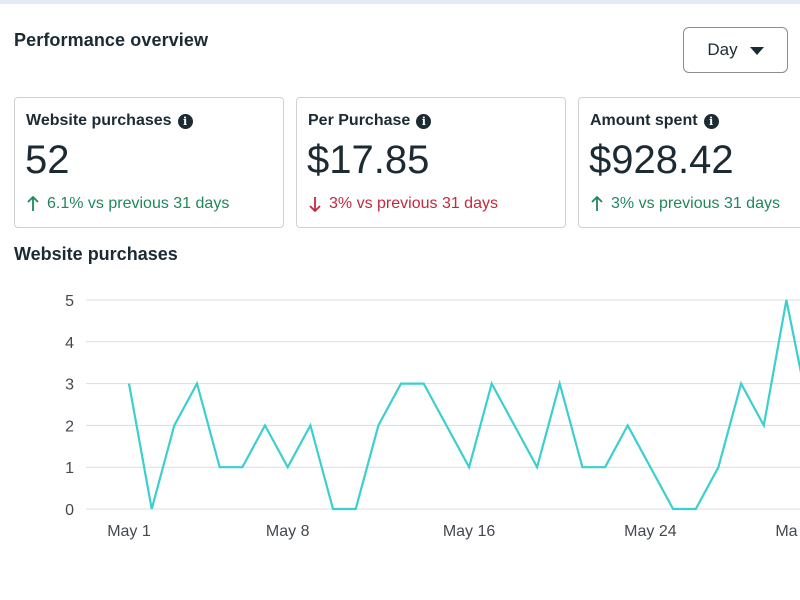 Image resolution: width=800 pixels, height=600 pixels. Describe the element at coordinates (756, 51) in the screenshot. I see `caret-down-icon` at that location.